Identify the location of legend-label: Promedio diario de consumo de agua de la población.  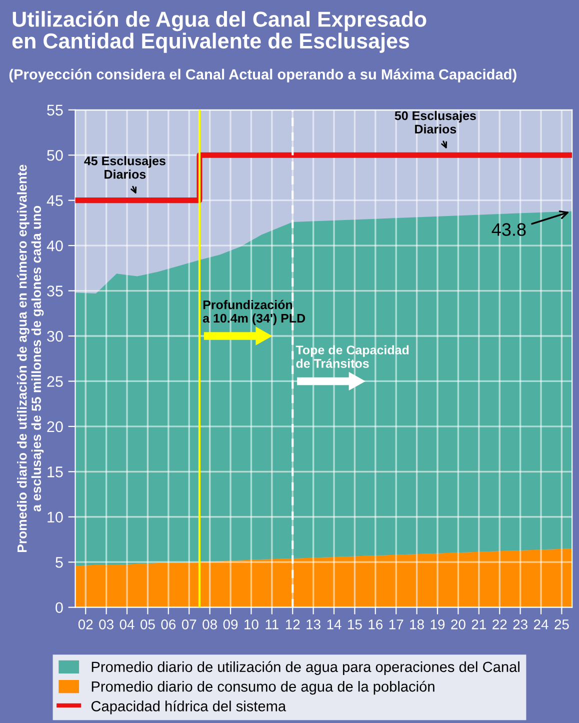
(263, 687).